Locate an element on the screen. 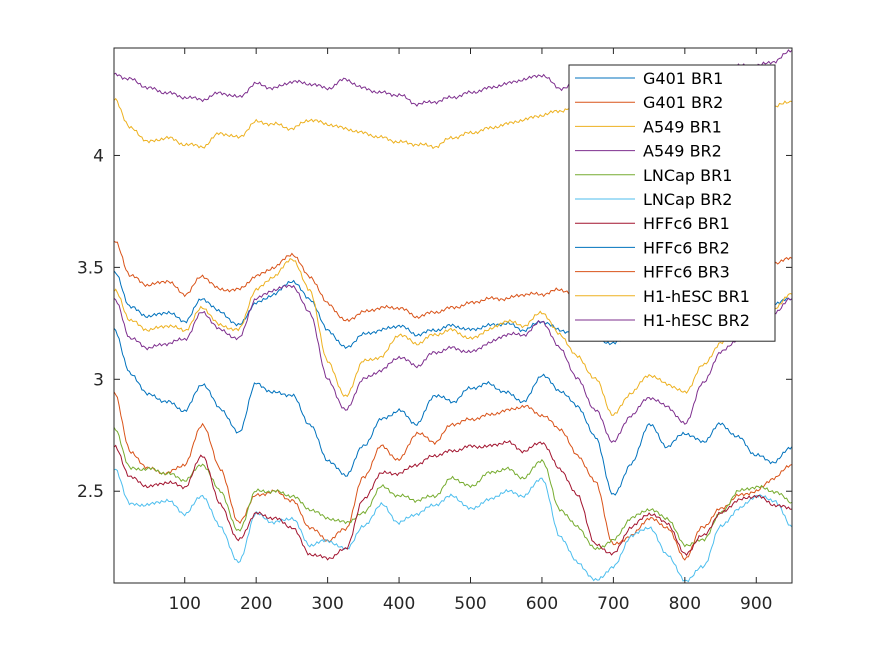 The image size is (875, 656). y-tick-label: 3 is located at coordinates (98, 380).